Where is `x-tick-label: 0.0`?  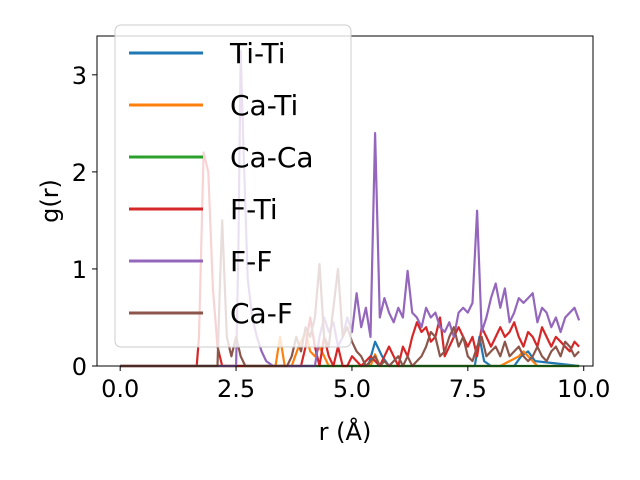 x-tick-label: 0.0 is located at coordinates (120, 389).